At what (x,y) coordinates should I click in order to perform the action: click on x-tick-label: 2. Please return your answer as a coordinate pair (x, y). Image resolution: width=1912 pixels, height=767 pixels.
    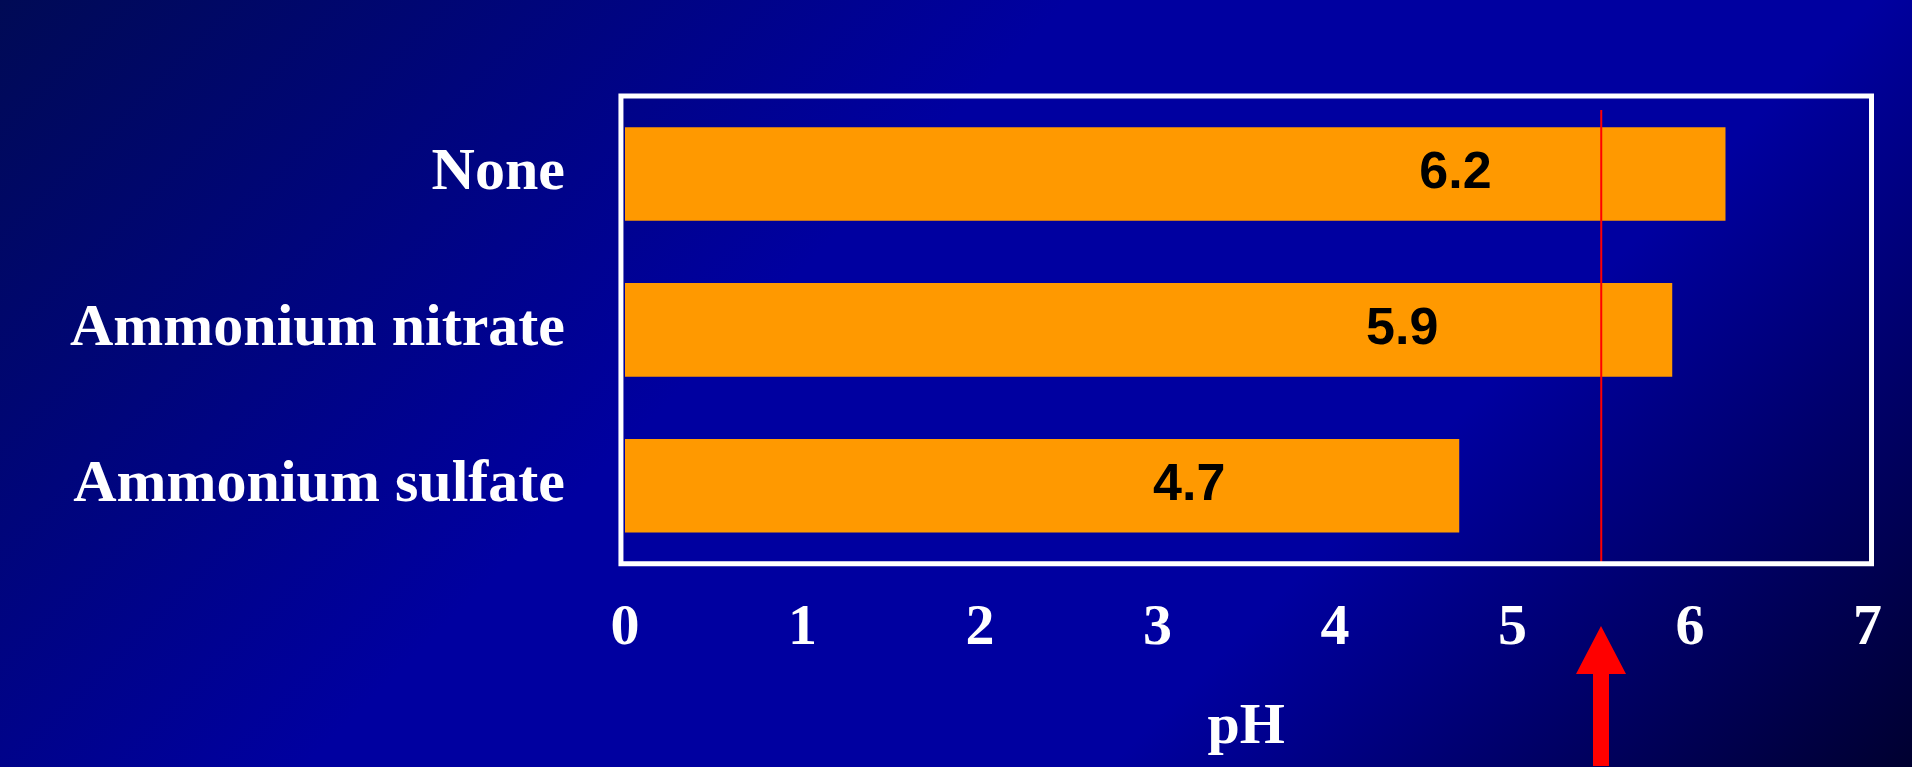
    Looking at the image, I should click on (980, 624).